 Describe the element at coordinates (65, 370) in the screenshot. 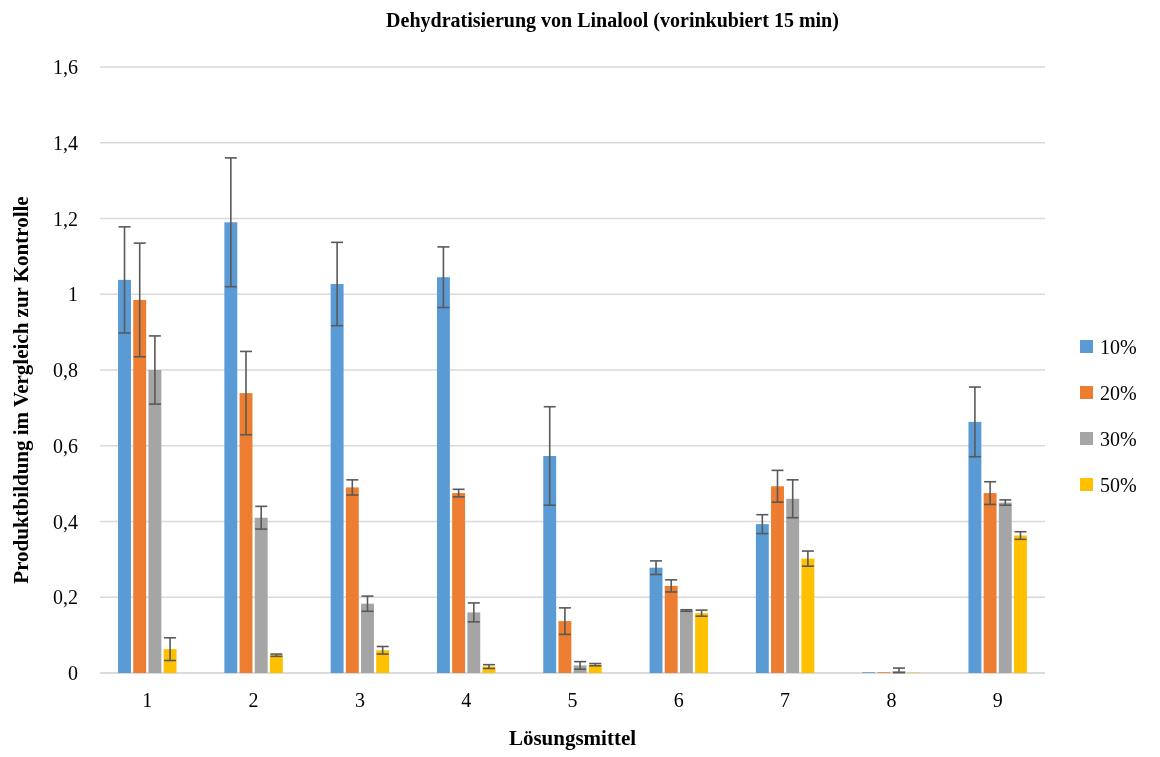

I see `y-tick-label: 0,8` at that location.